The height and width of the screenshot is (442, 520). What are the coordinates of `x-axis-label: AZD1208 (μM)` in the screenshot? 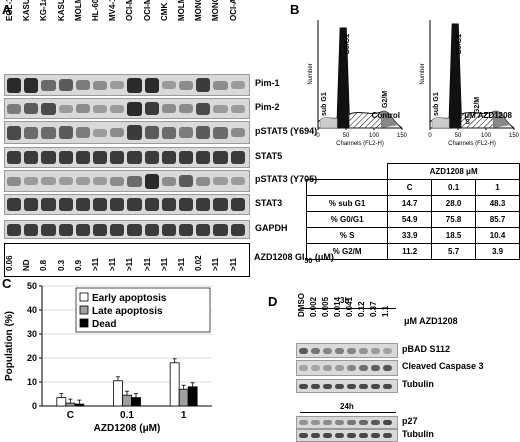 It's located at (127, 428).